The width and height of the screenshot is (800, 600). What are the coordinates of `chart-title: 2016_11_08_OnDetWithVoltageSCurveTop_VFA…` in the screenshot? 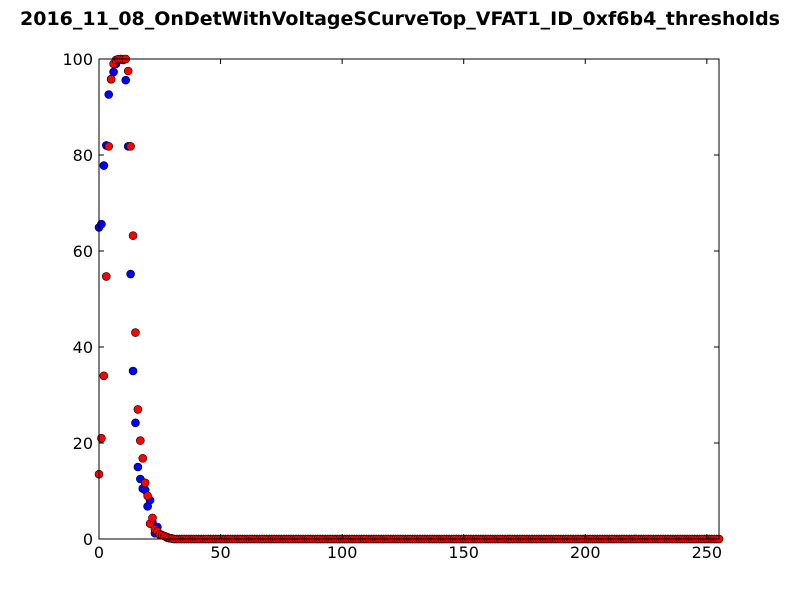 It's located at (400, 19).